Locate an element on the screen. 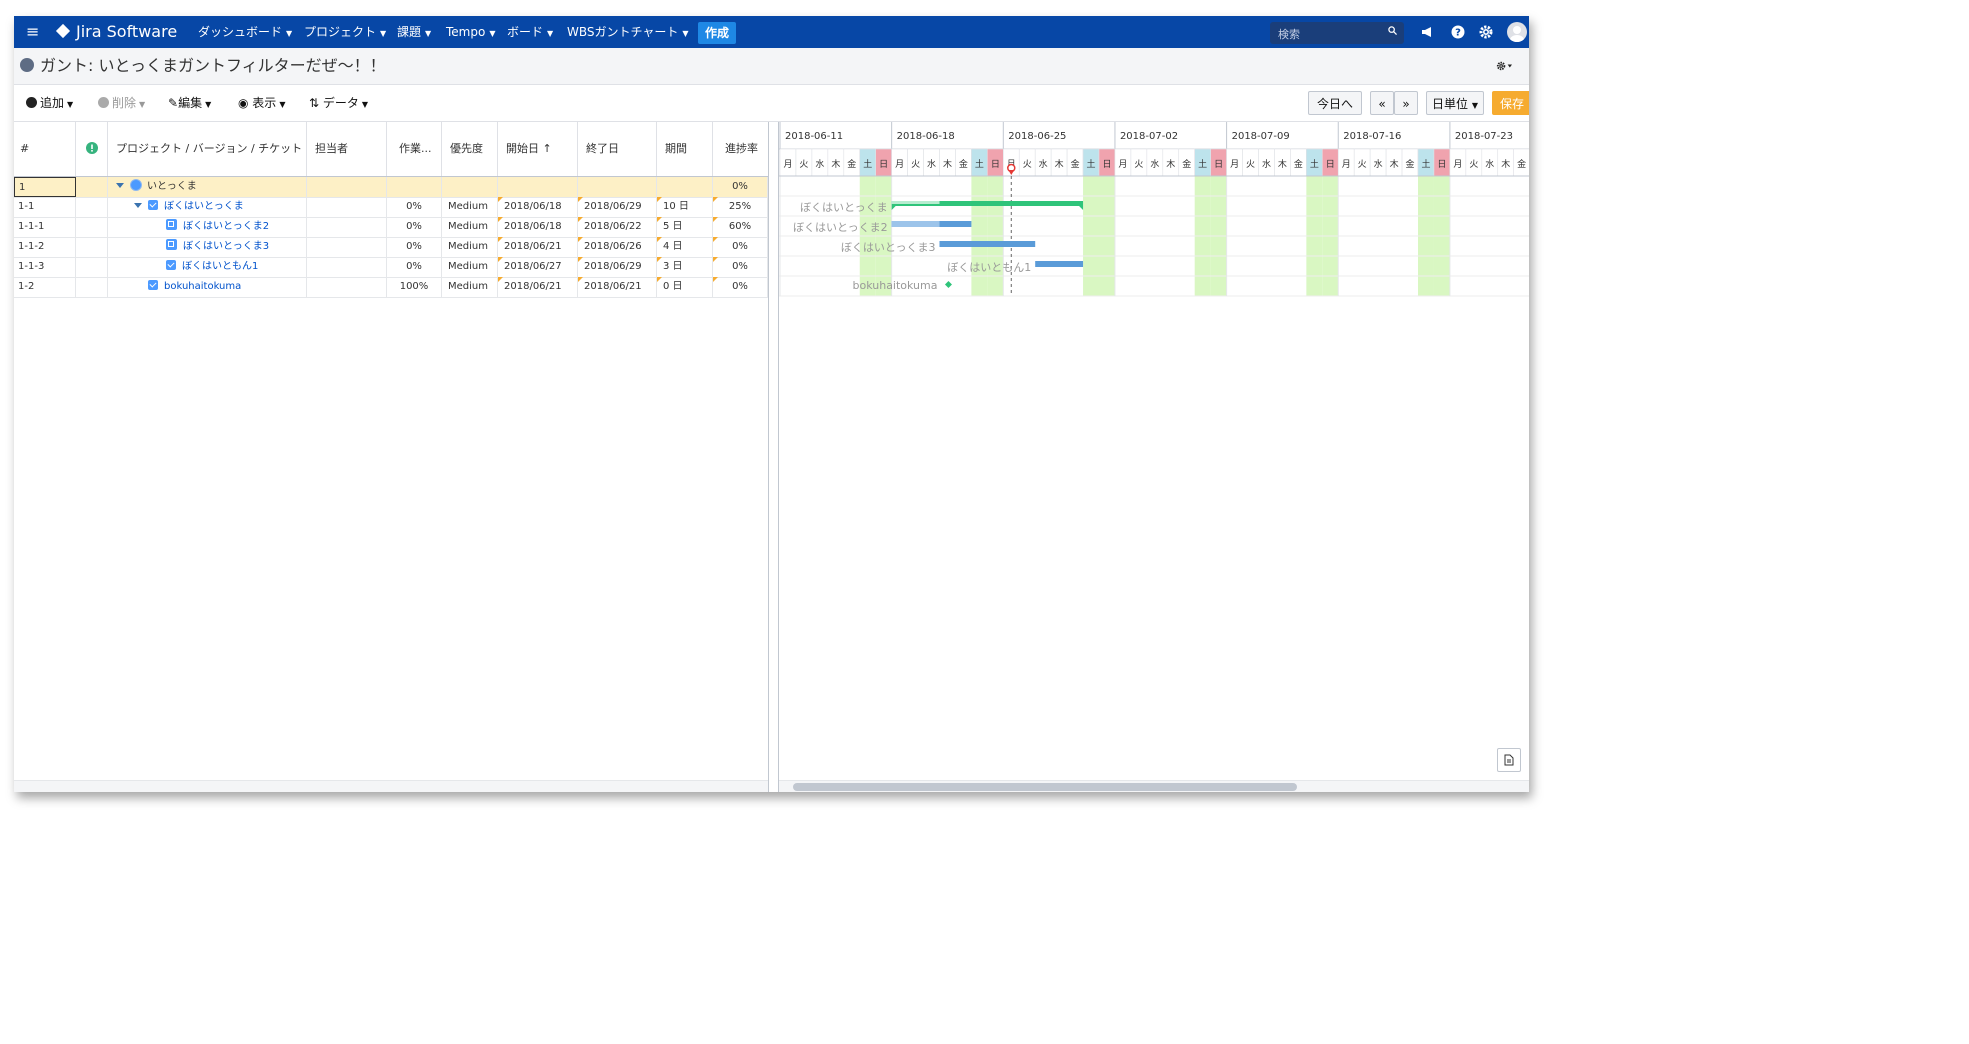 Image resolution: width=1969 pixels, height=1044 pixels. summary-bar-cap is located at coordinates (893, 208).